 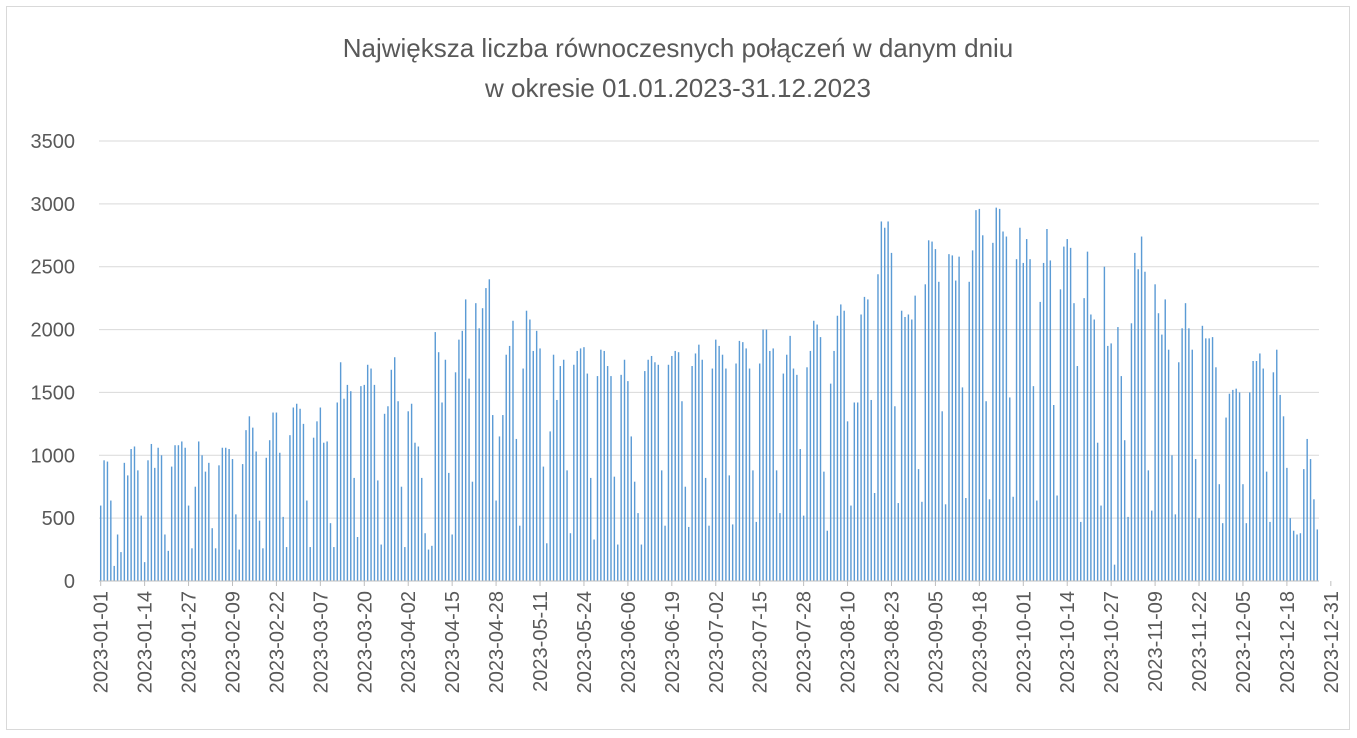 I want to click on y-tick-label: 2500, so click(x=53, y=268).